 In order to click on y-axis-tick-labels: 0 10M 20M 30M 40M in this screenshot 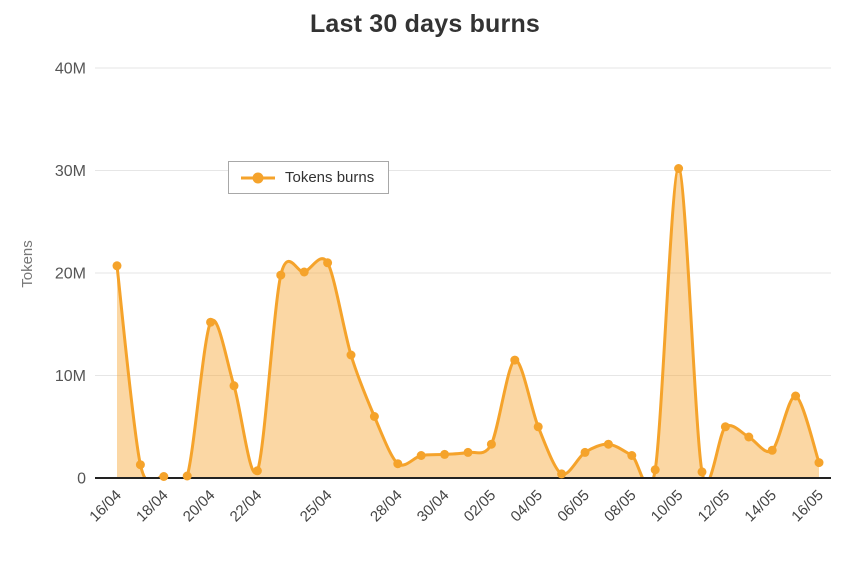, I will do `click(70, 274)`.